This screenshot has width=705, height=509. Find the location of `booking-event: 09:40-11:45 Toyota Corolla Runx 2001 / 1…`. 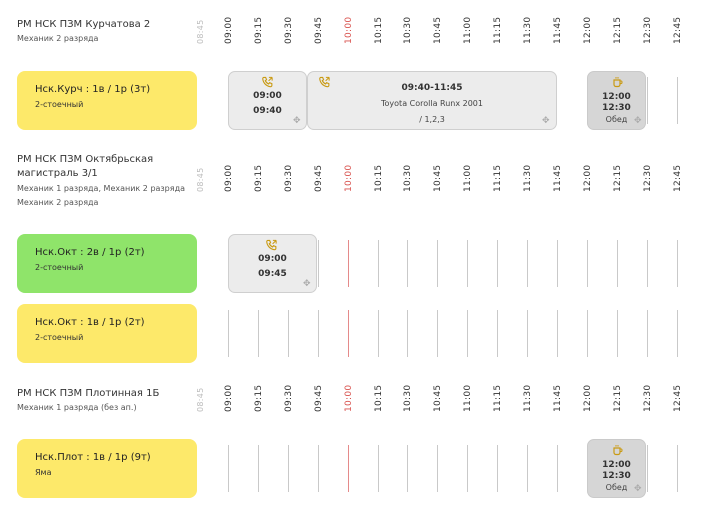

booking-event: 09:40-11:45 Toyota Corolla Runx 2001 / 1… is located at coordinates (432, 100).